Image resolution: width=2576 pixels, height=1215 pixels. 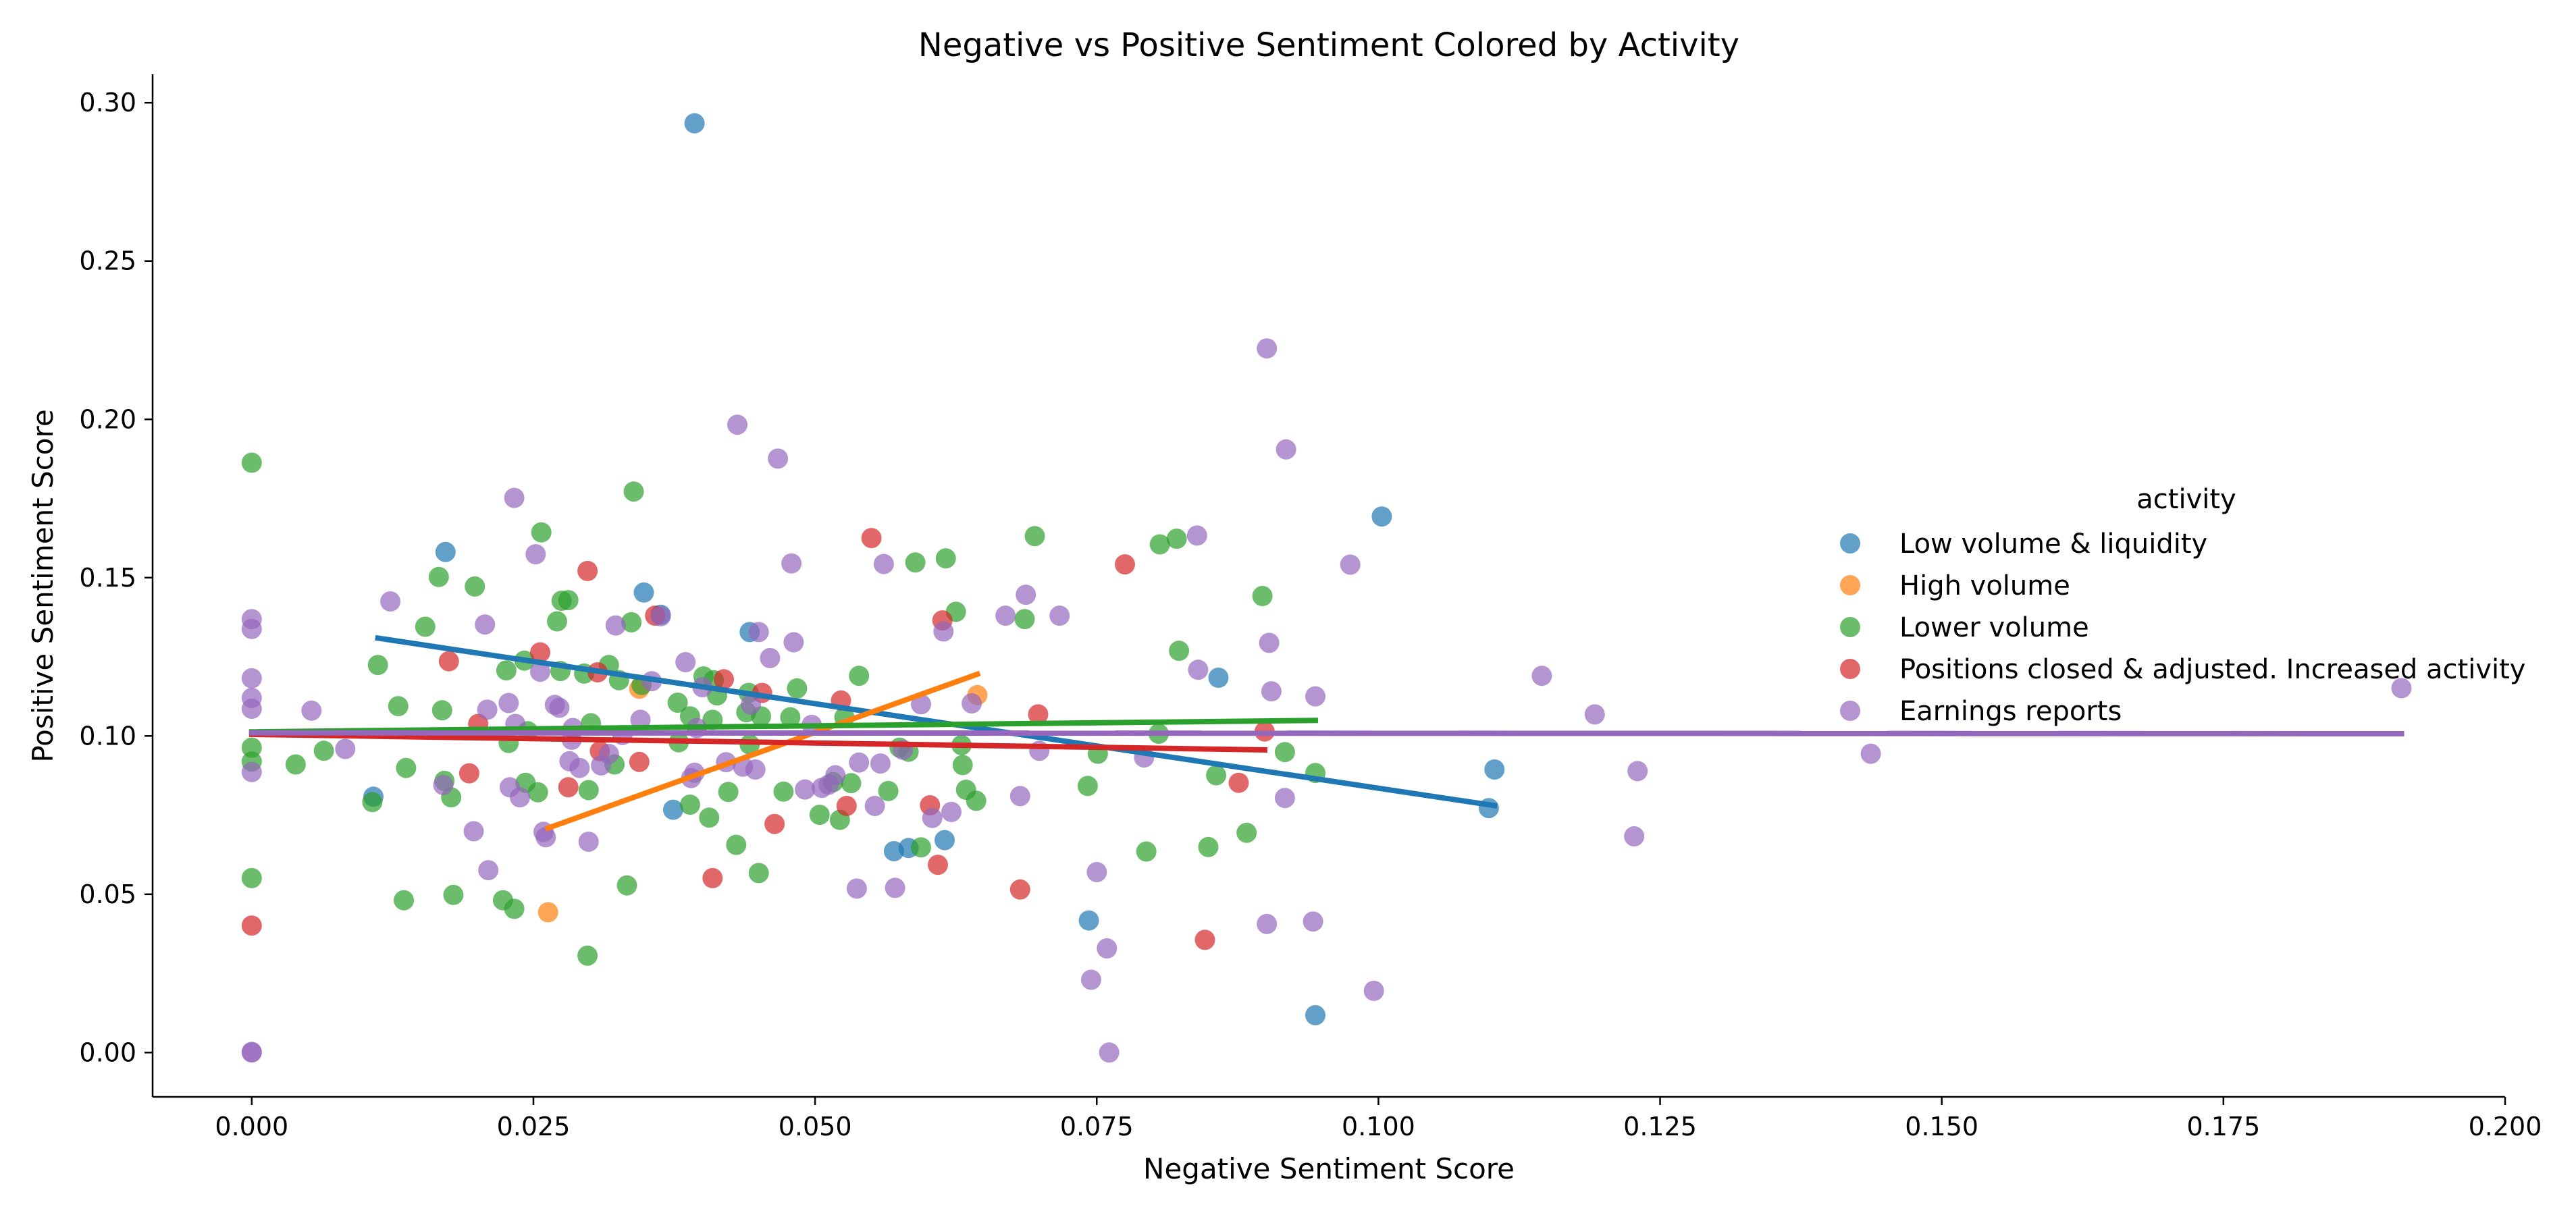 I want to click on x-tick-label: 0.000, so click(x=251, y=1126).